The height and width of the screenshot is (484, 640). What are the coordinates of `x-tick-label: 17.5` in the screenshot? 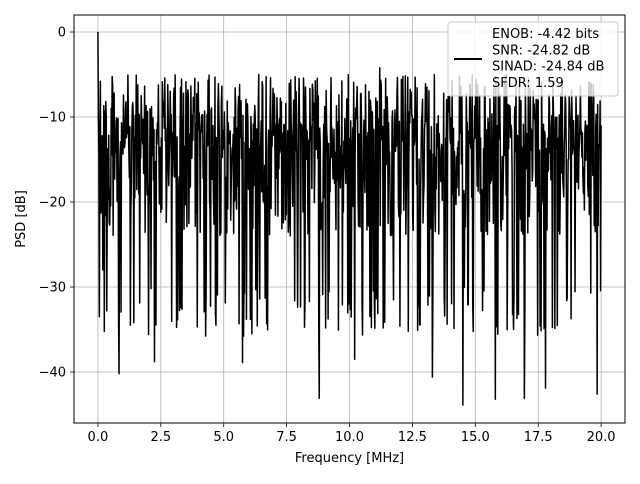 It's located at (538, 437).